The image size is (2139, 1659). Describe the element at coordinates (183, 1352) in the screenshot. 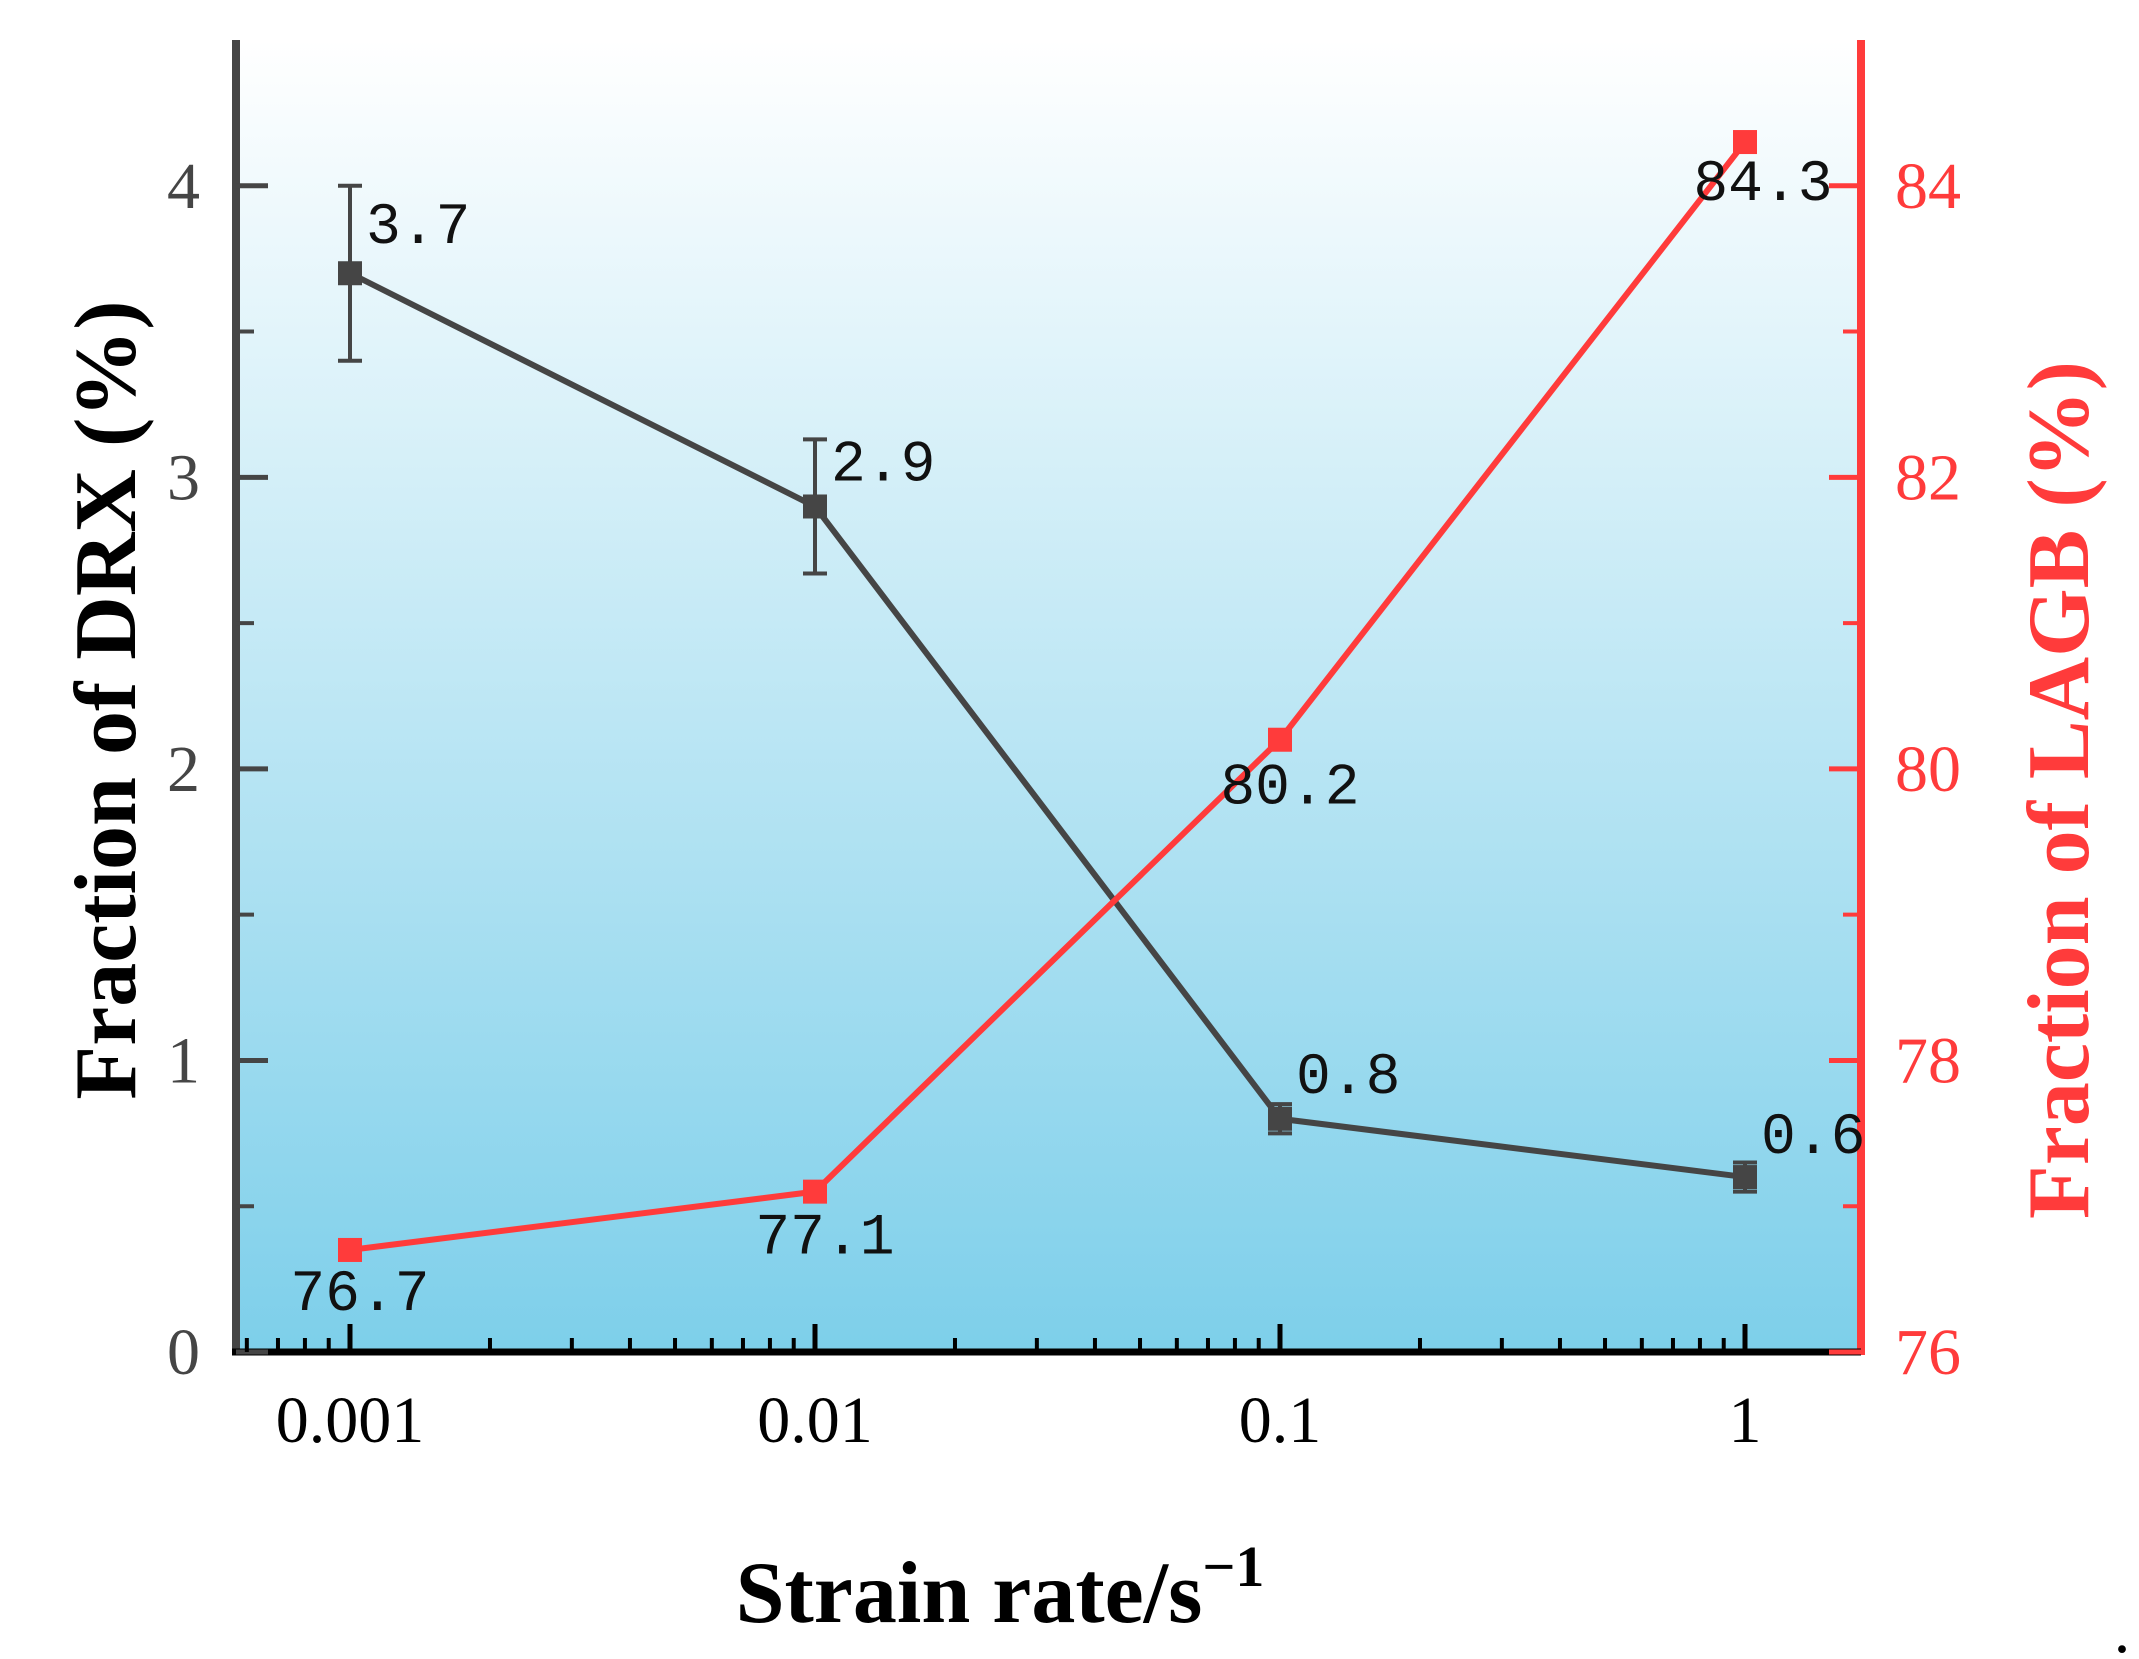

I see `left-tick-label: 0` at that location.